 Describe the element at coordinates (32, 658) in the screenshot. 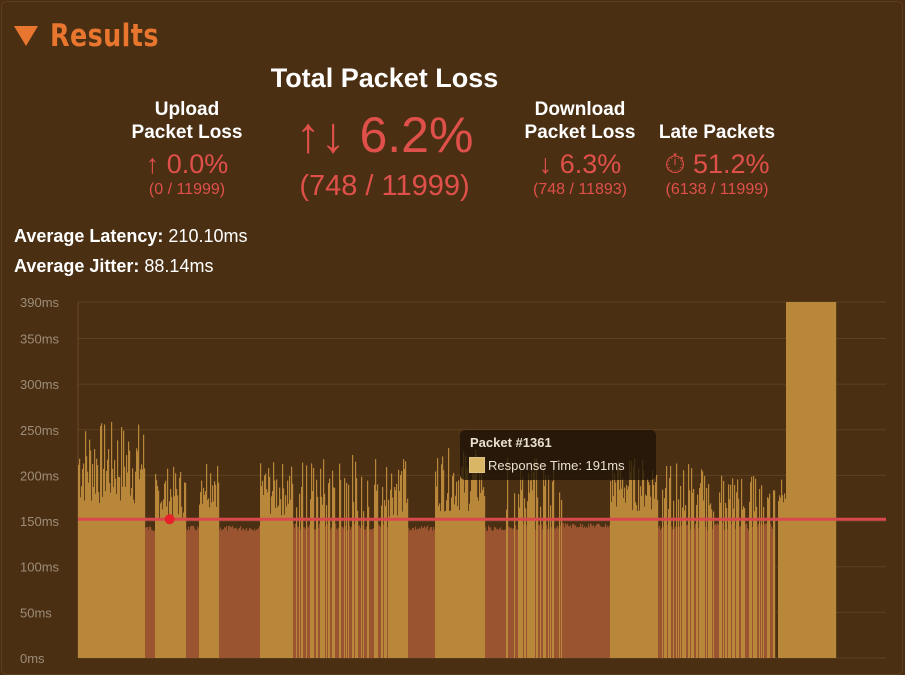

I see `y-tick-label: 0ms` at that location.